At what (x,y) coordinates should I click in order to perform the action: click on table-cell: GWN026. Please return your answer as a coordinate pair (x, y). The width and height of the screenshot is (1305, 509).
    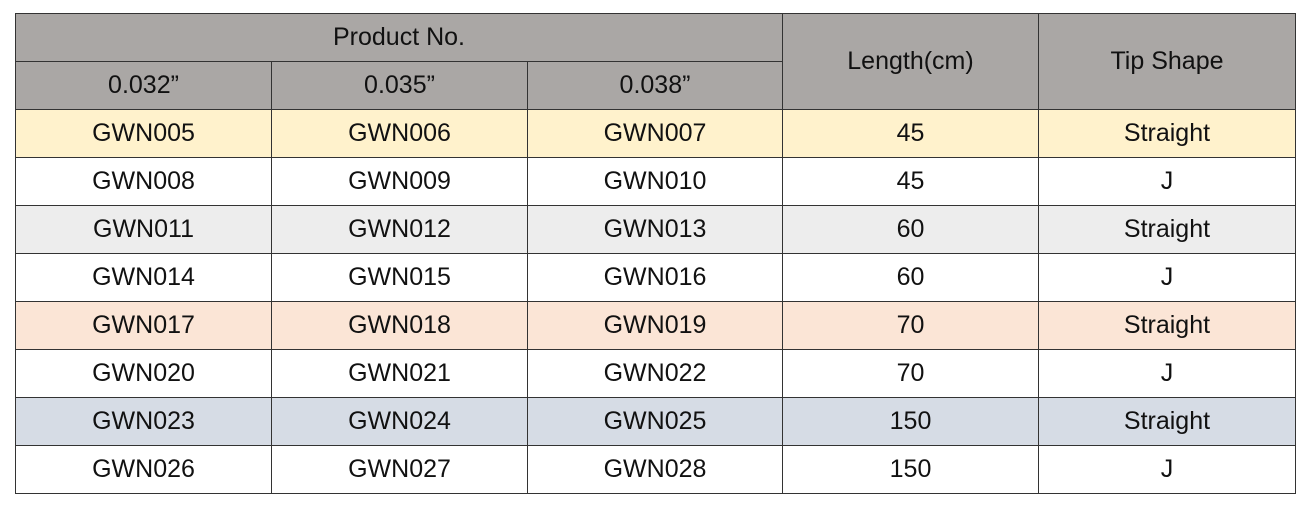
    Looking at the image, I should click on (143, 469).